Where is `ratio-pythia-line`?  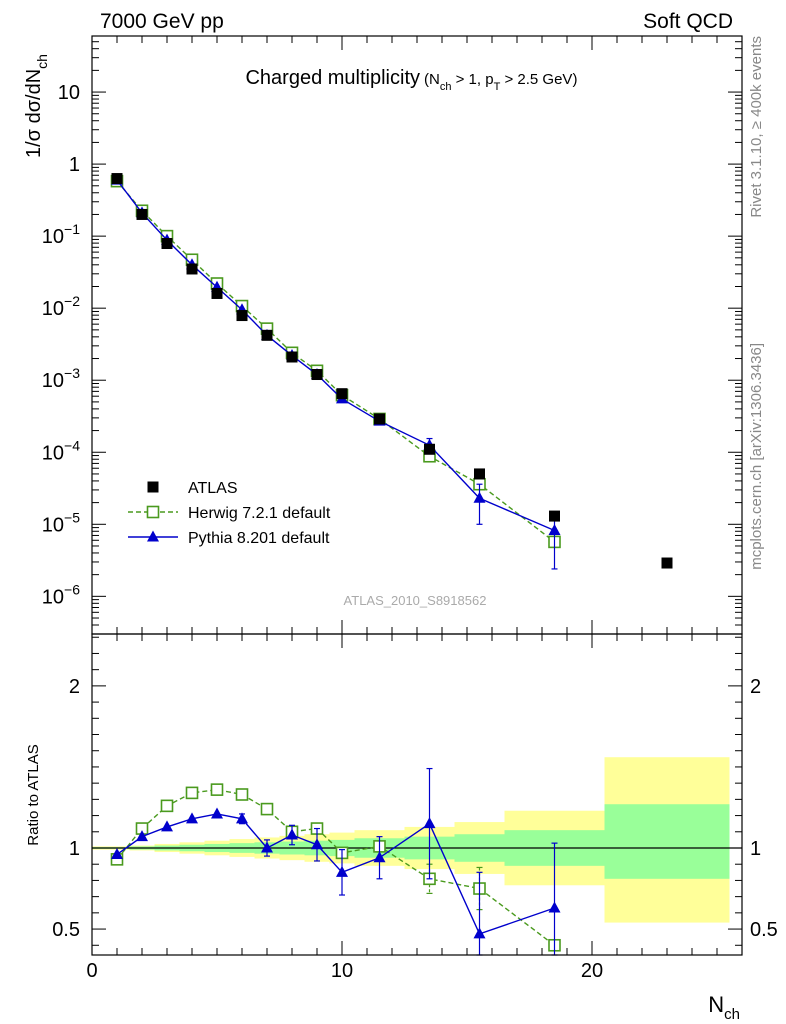 ratio-pythia-line is located at coordinates (335, 874).